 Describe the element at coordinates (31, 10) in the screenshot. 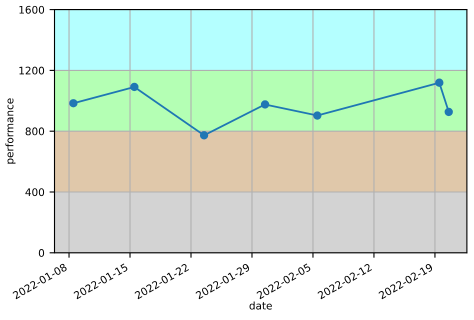

I see `y-tick-label: 1600` at that location.